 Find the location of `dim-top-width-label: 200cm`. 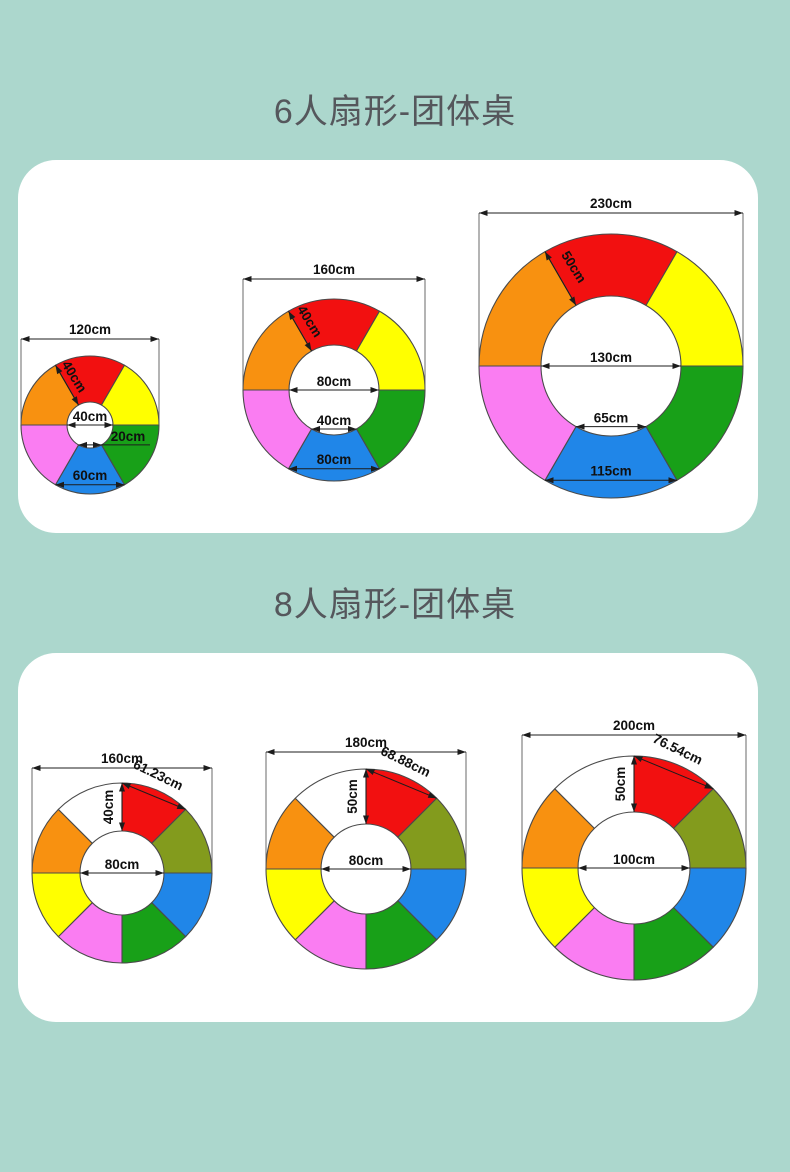

dim-top-width-label: 200cm is located at coordinates (634, 725).